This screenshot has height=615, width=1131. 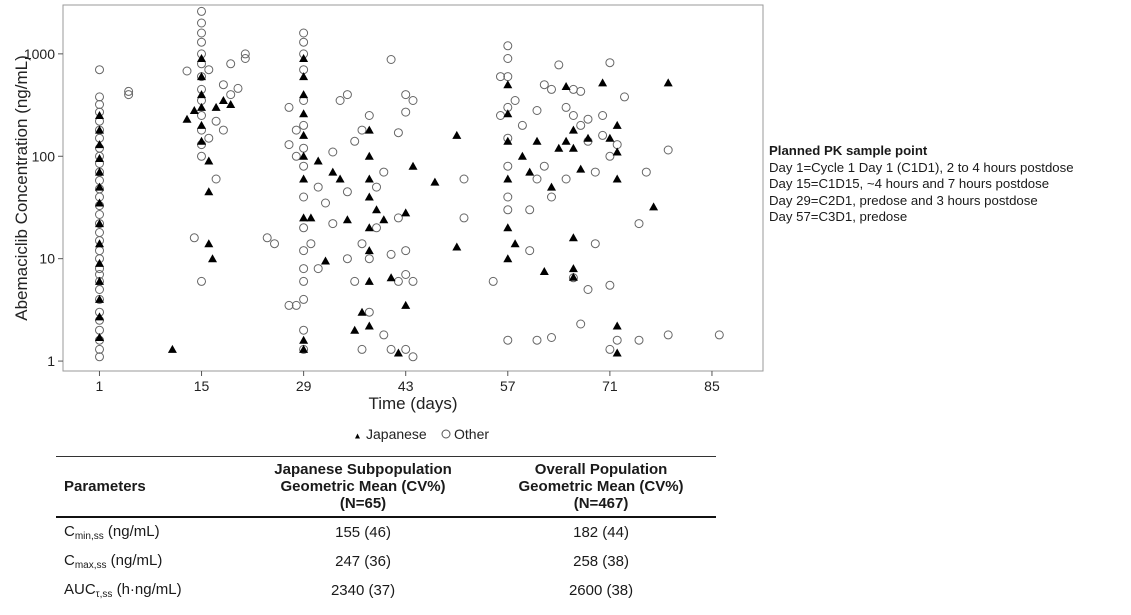 What do you see at coordinates (104, 594) in the screenshot?
I see `param-subscript: τ,ss` at bounding box center [104, 594].